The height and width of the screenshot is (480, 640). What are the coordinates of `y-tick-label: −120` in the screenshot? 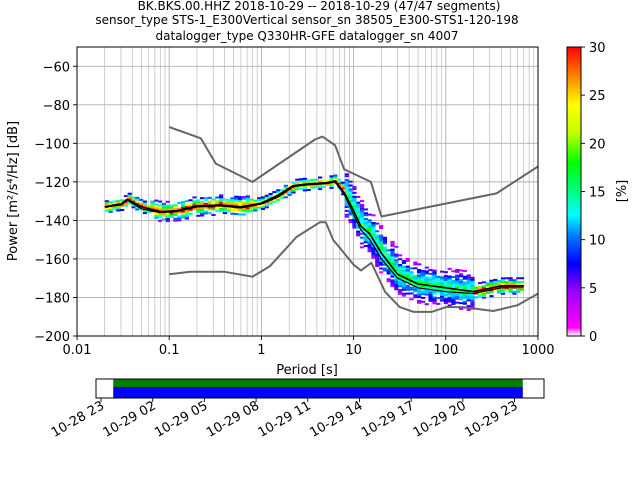 It's located at (52, 183).